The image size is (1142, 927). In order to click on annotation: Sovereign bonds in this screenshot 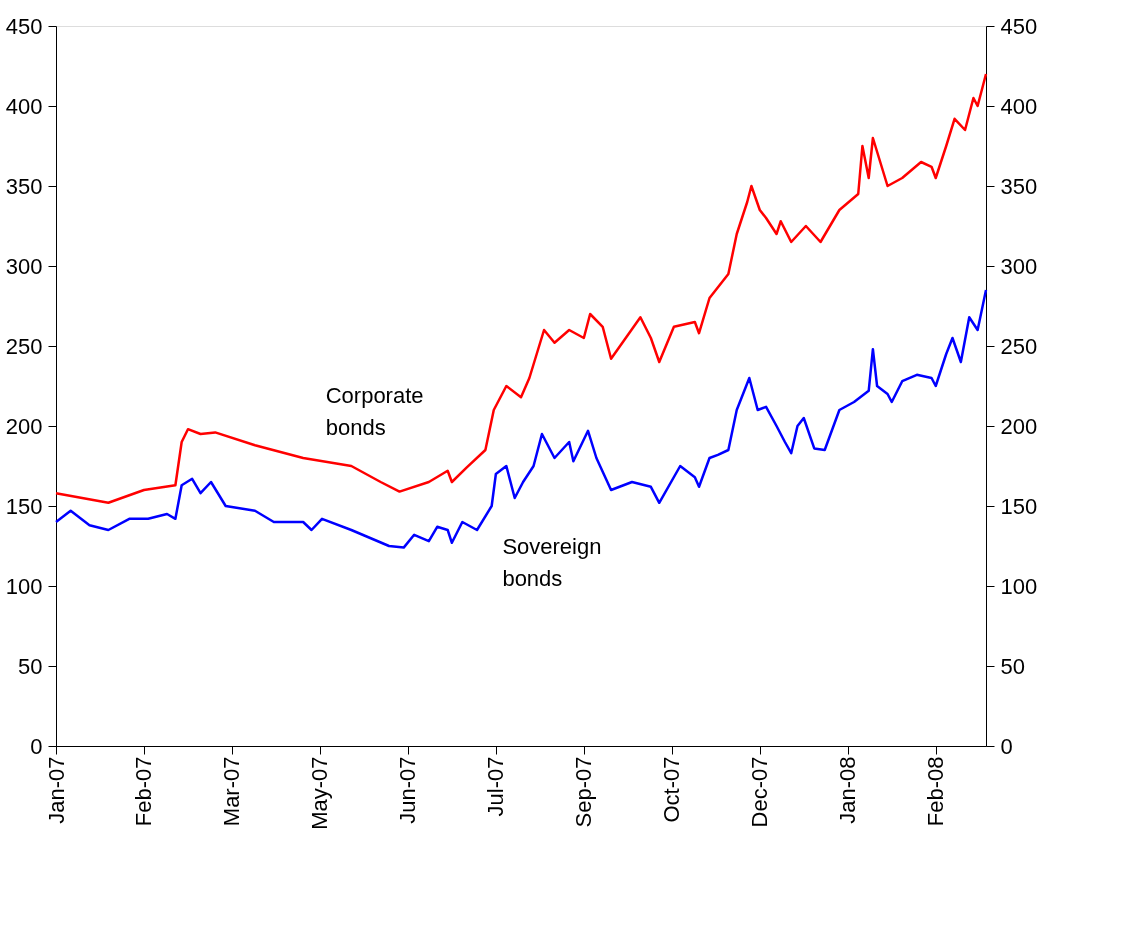, I will do `click(552, 563)`.